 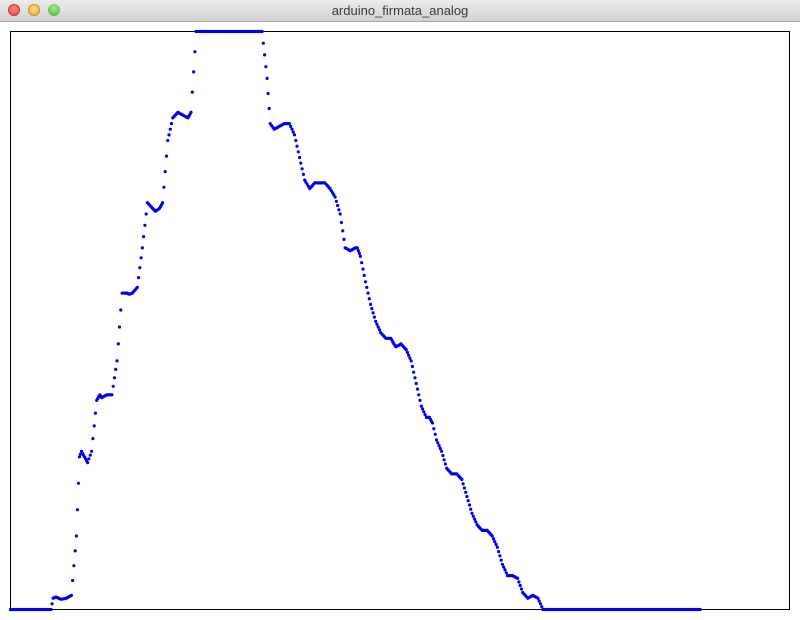 I want to click on close-window-button, so click(x=14, y=10).